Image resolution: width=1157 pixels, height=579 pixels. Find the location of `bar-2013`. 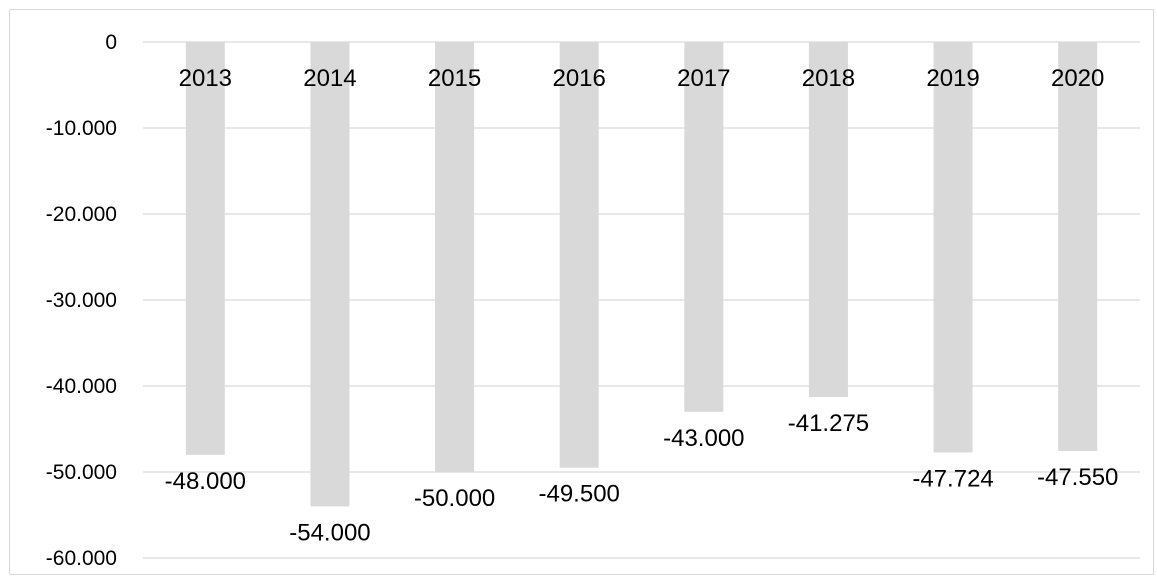

bar-2013 is located at coordinates (205, 248).